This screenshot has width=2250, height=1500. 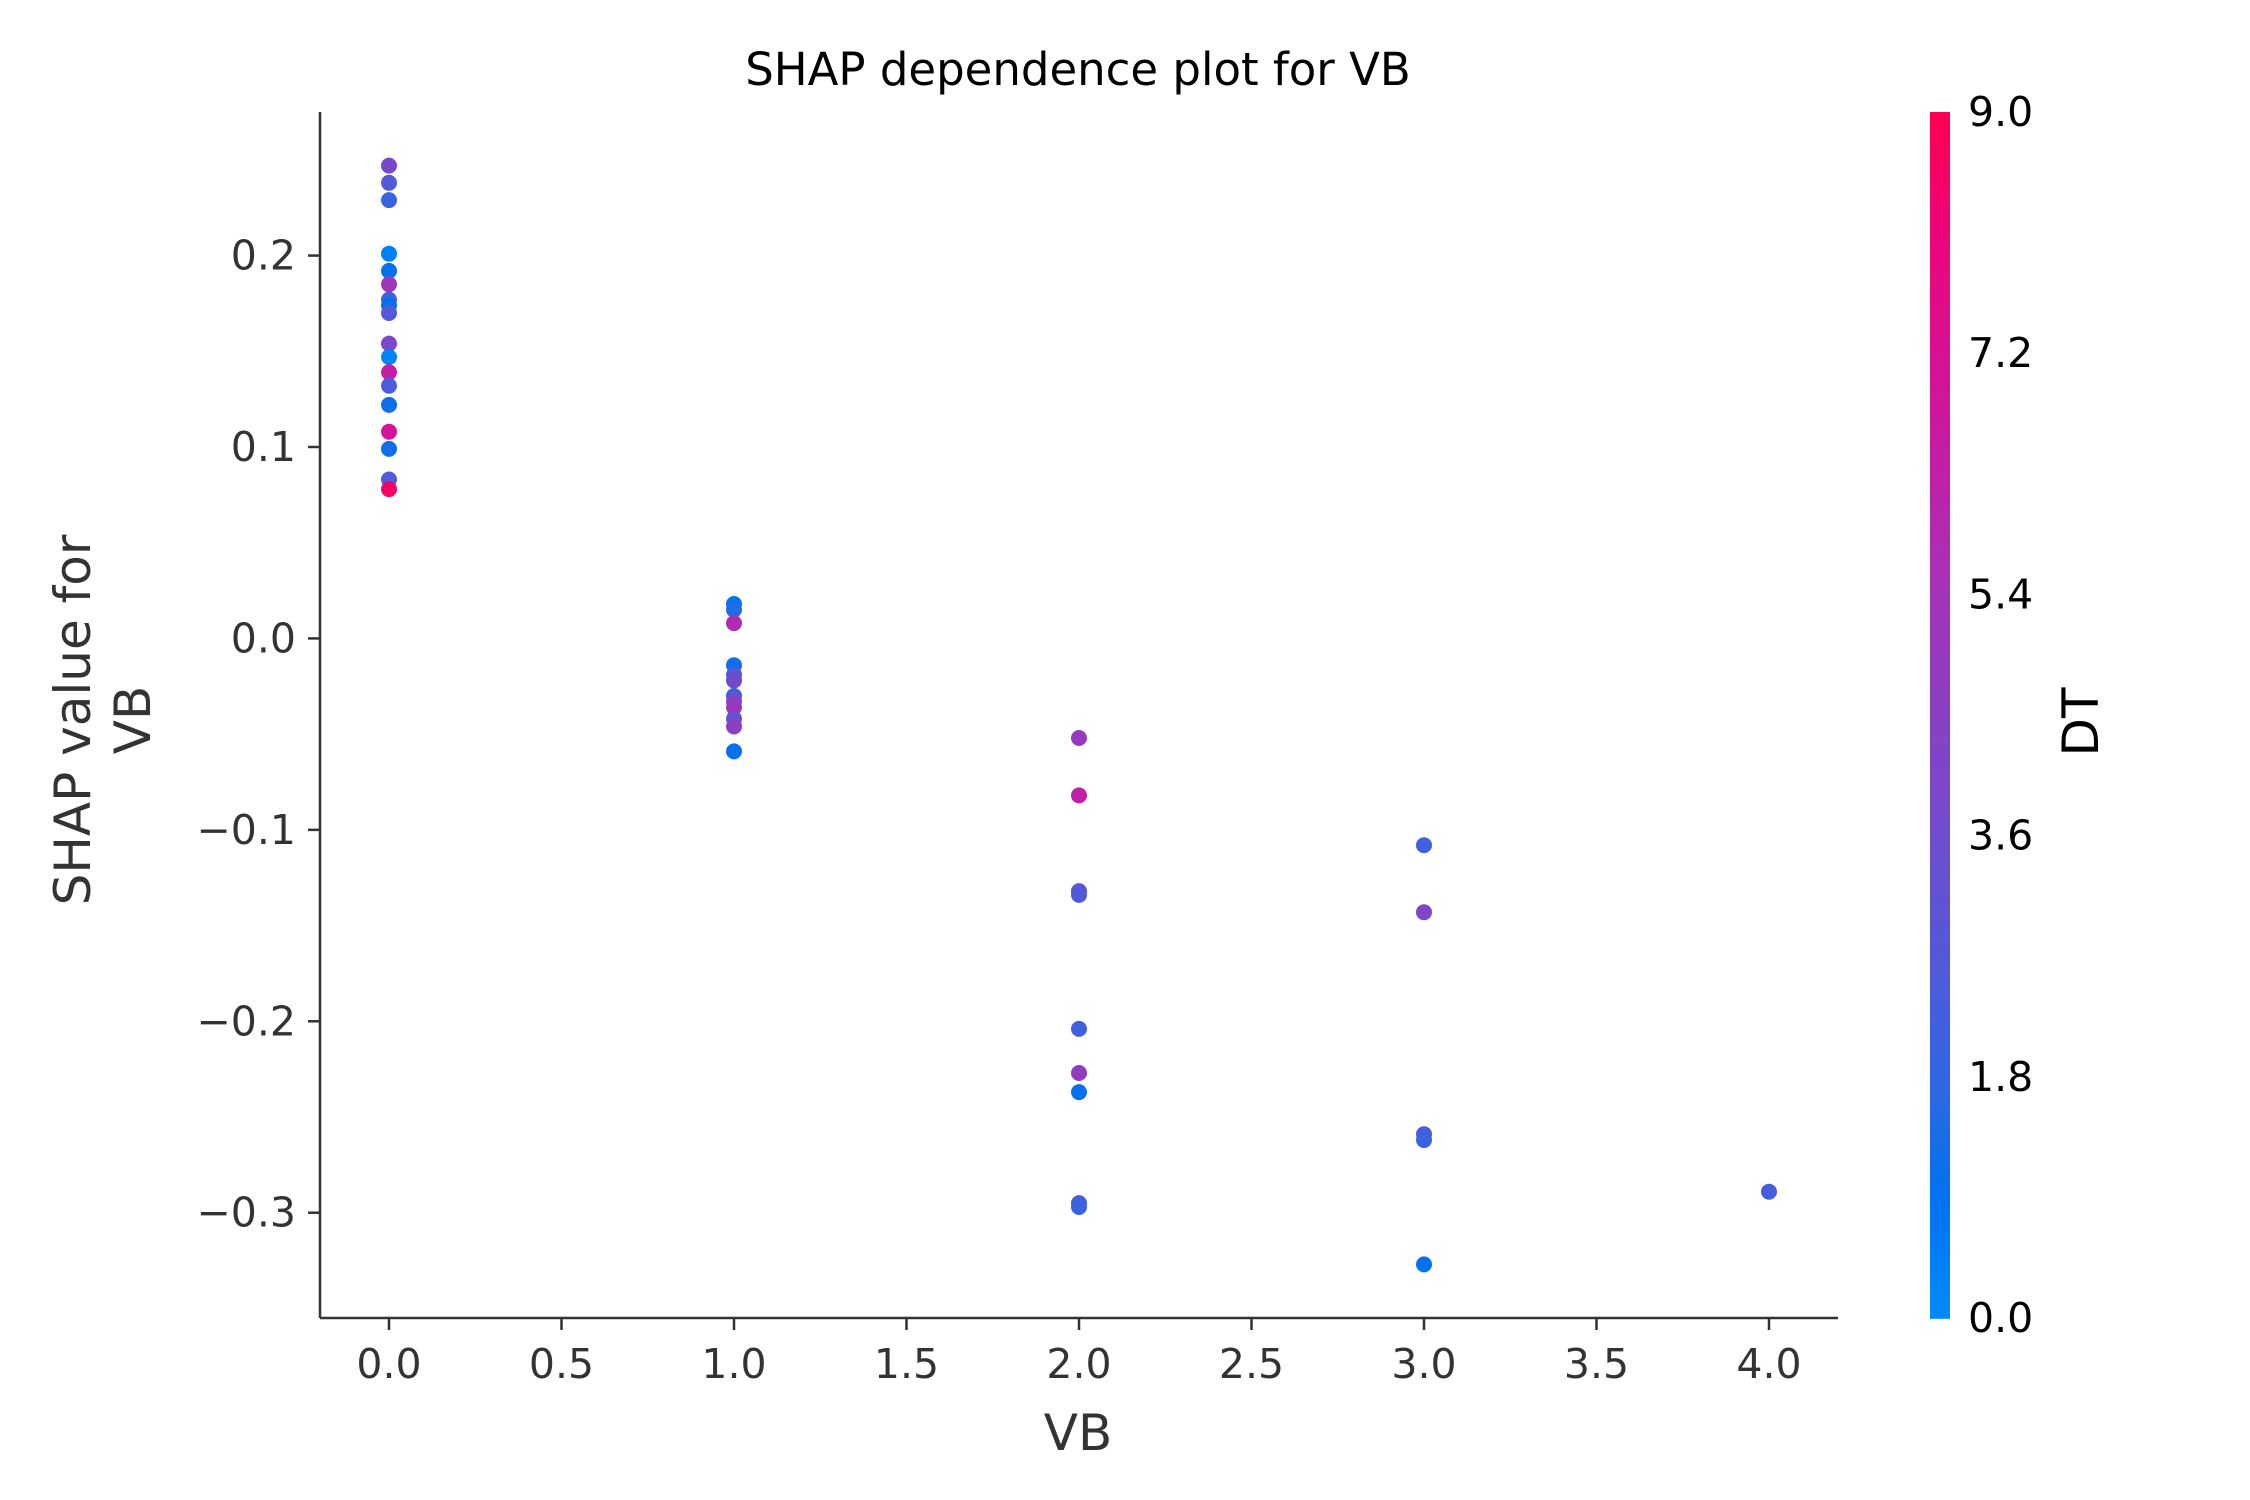 What do you see at coordinates (263, 638) in the screenshot?
I see `y-tick-label: 0.0` at bounding box center [263, 638].